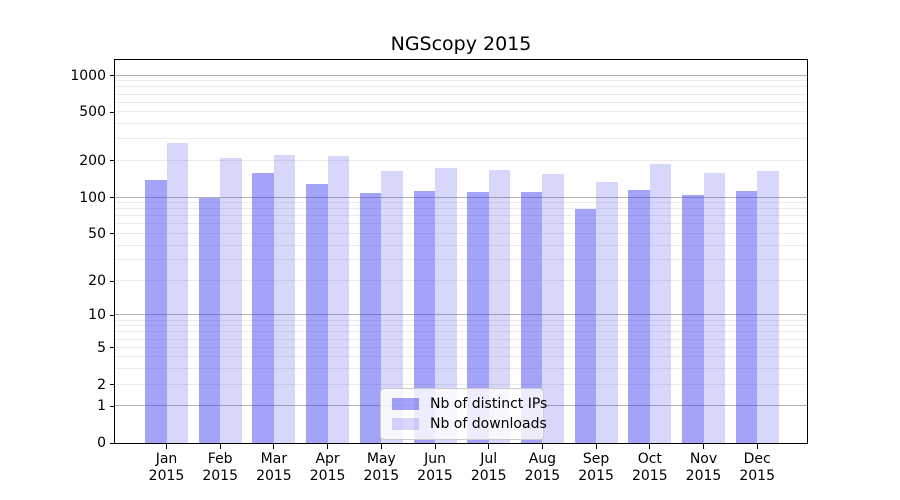 This screenshot has height=500, width=900. What do you see at coordinates (101, 384) in the screenshot?
I see `y-tick-label: 2` at bounding box center [101, 384].